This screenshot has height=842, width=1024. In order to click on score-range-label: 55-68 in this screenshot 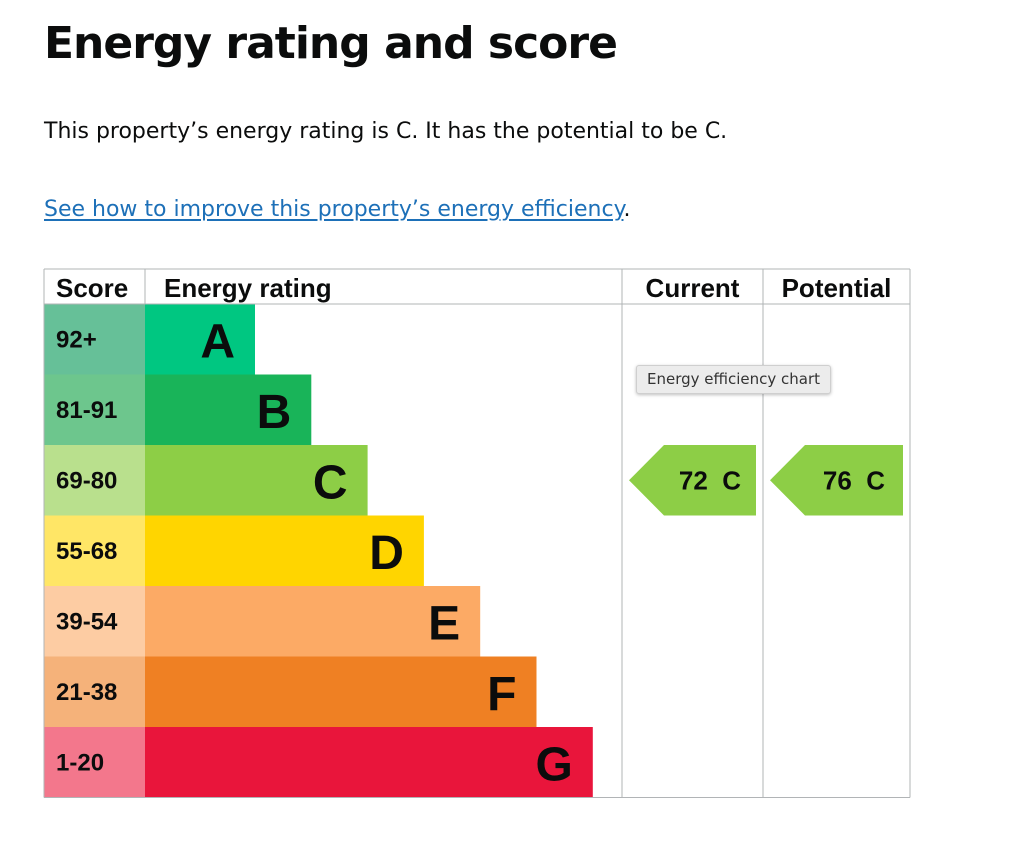, I will do `click(86, 551)`.